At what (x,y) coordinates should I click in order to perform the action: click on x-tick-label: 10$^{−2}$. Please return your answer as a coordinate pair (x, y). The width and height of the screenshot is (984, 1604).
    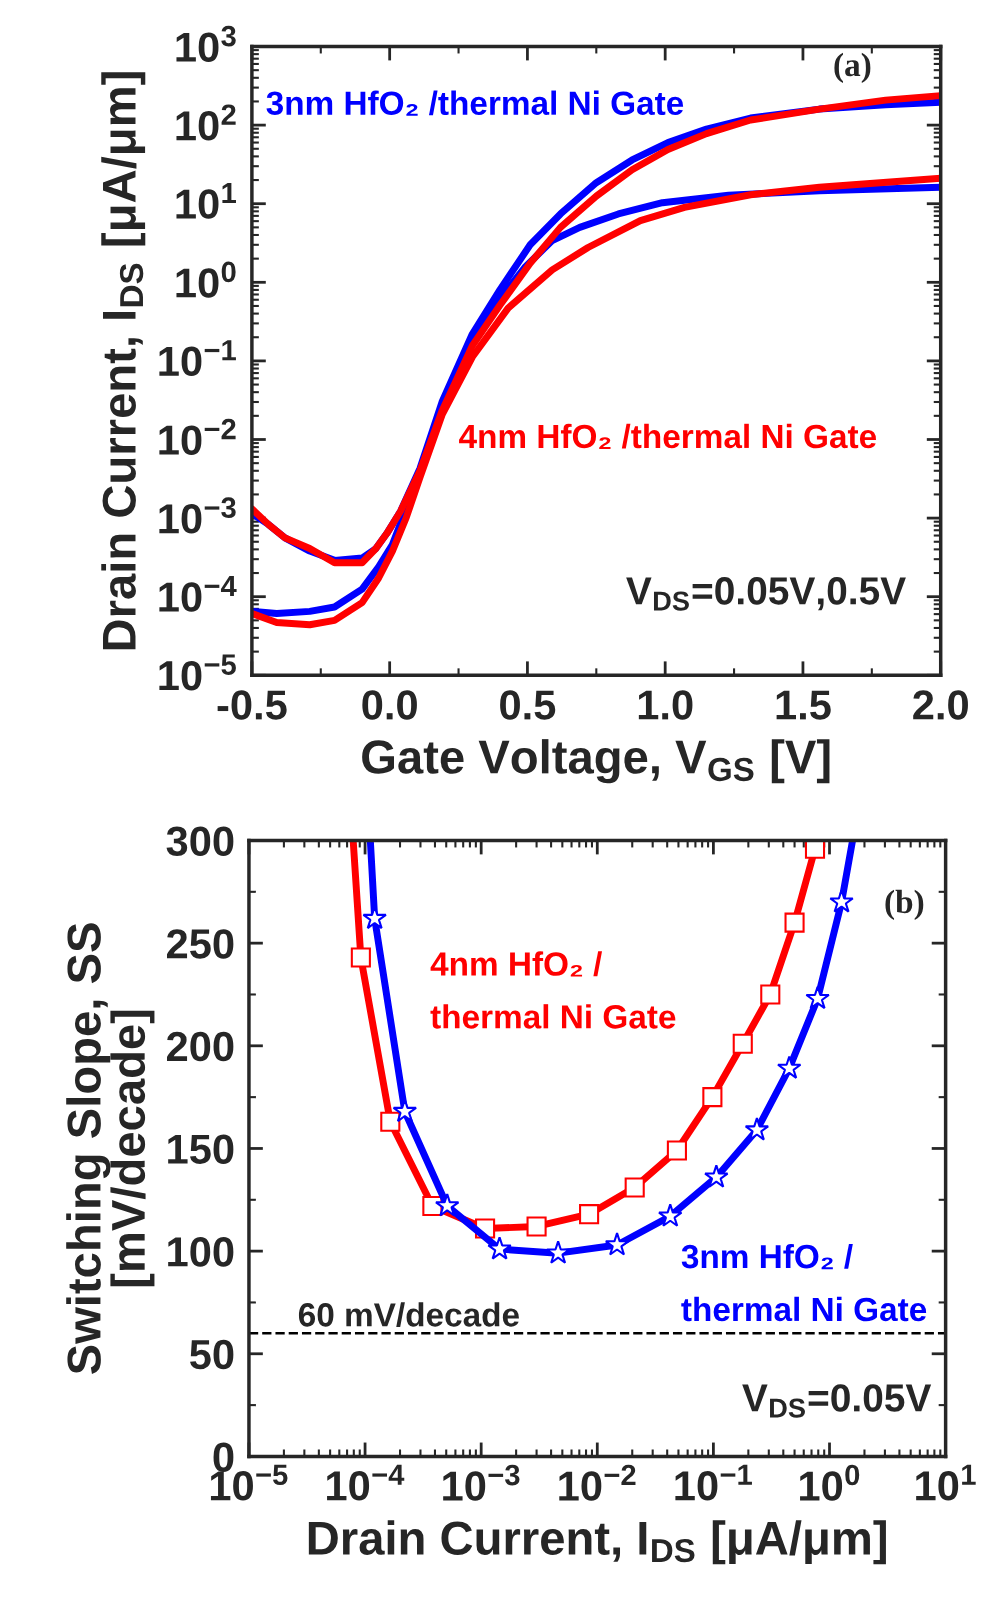
    Looking at the image, I should click on (597, 1482).